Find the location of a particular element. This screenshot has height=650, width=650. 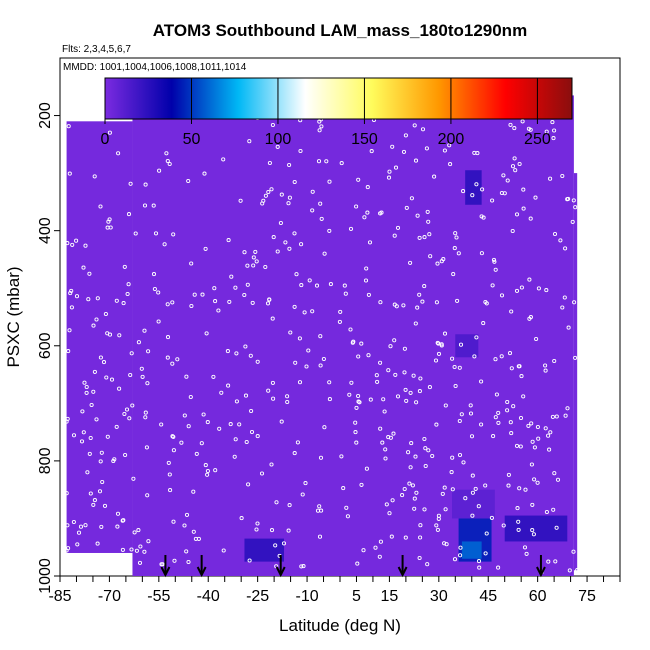

chart-title: ATOM3 Southbound LAM_mass_180to1290nm is located at coordinates (340, 30).